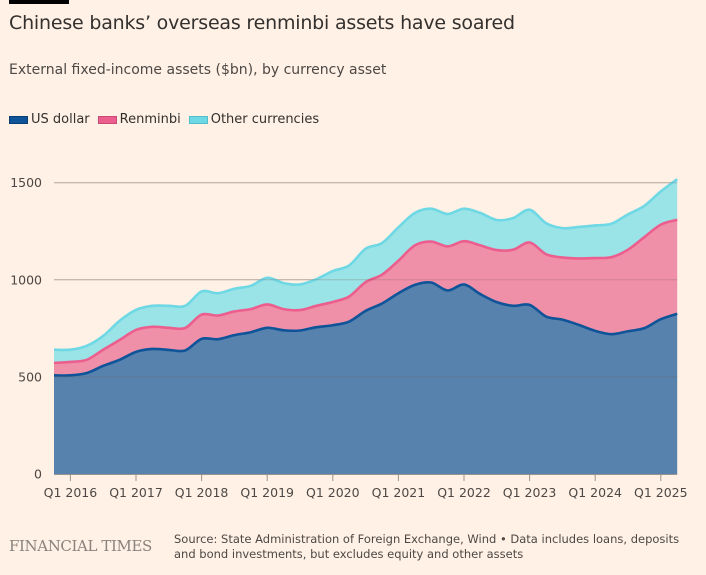 The width and height of the screenshot is (706, 575). I want to click on ft-top-bar, so click(39, 2).